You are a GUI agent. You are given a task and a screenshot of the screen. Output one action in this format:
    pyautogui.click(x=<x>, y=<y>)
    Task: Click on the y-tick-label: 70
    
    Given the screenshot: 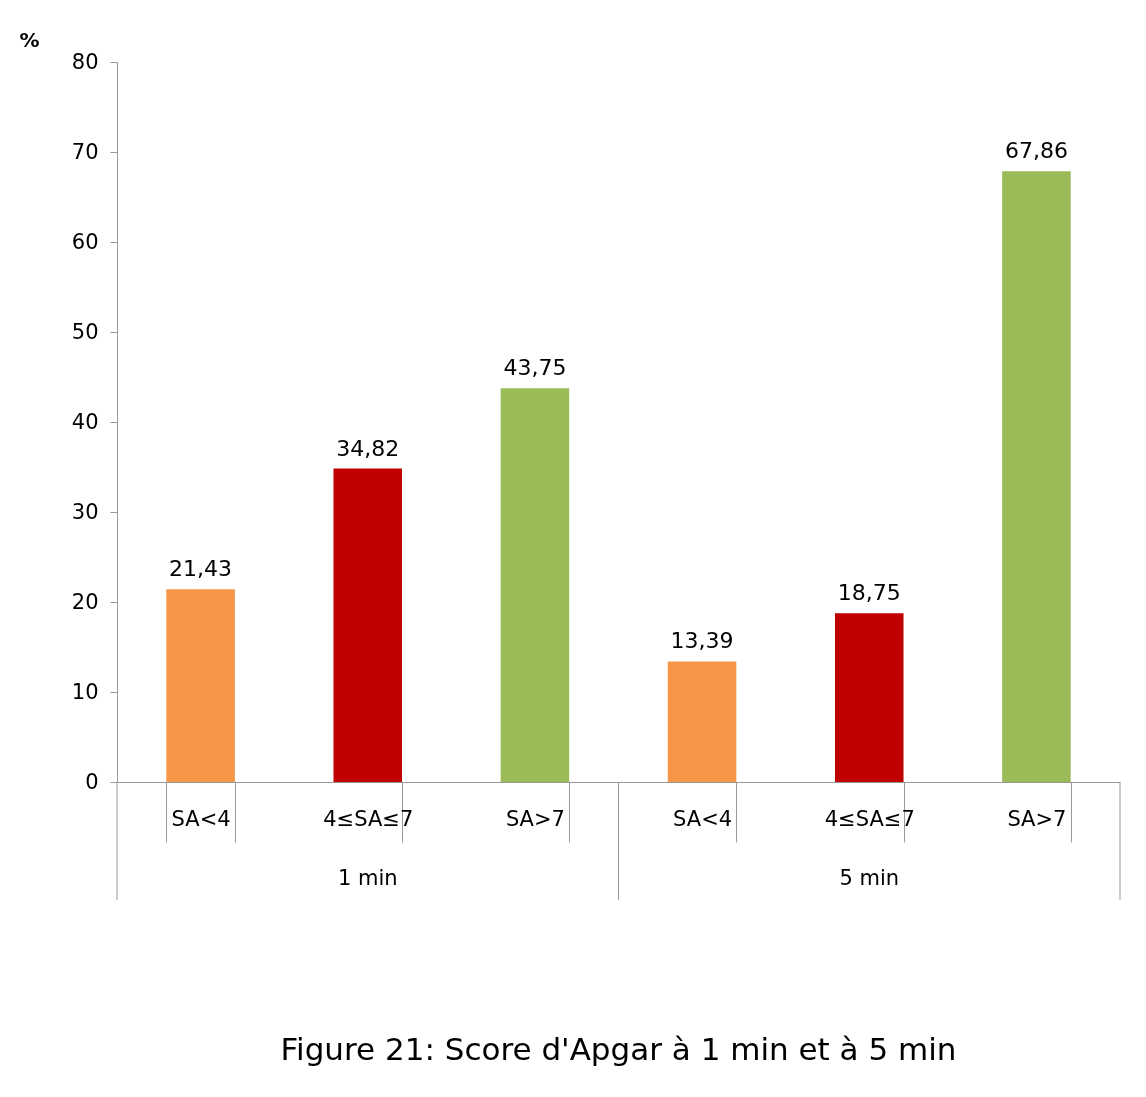 What is the action you would take?
    pyautogui.click(x=85, y=151)
    